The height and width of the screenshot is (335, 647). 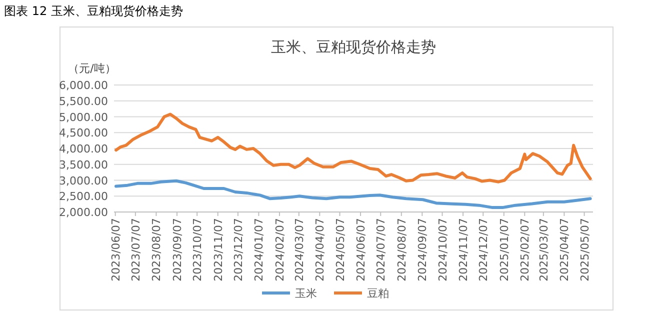 I want to click on chart-subtitle: 玉米、豆粕现货价格走势, so click(x=353, y=47).